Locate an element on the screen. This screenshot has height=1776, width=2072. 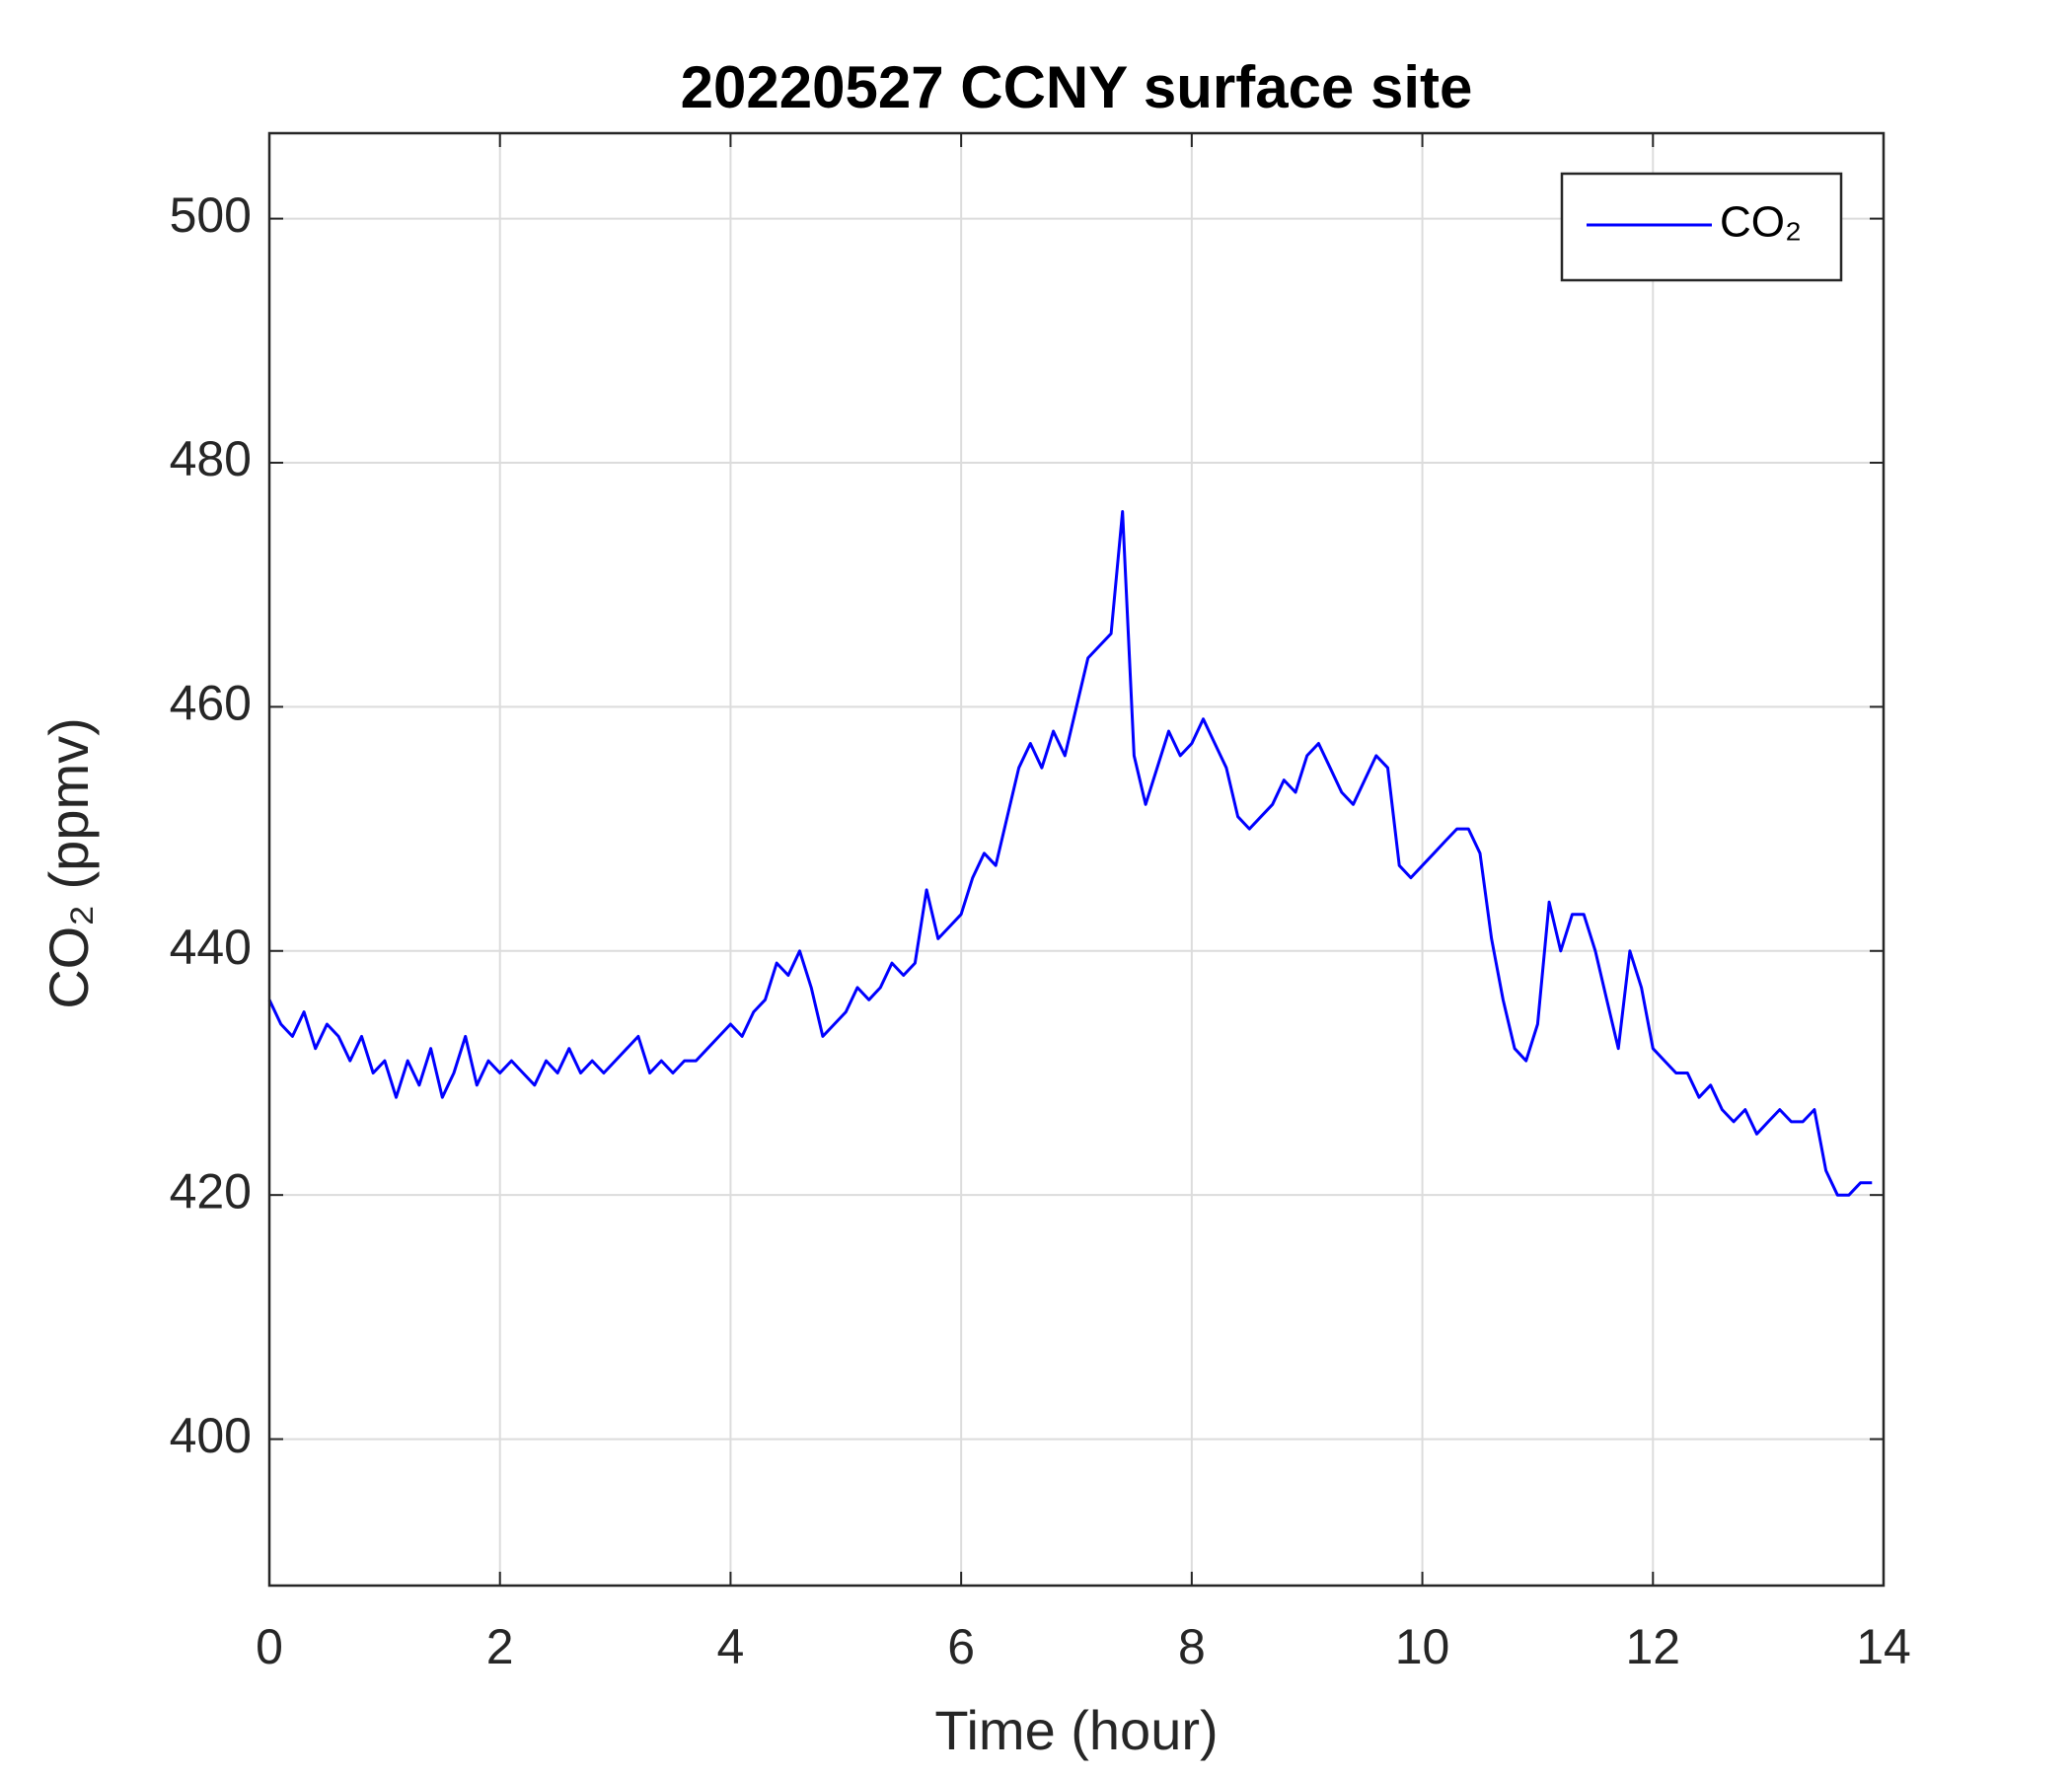
x-tick-label: 2 is located at coordinates (500, 1647).